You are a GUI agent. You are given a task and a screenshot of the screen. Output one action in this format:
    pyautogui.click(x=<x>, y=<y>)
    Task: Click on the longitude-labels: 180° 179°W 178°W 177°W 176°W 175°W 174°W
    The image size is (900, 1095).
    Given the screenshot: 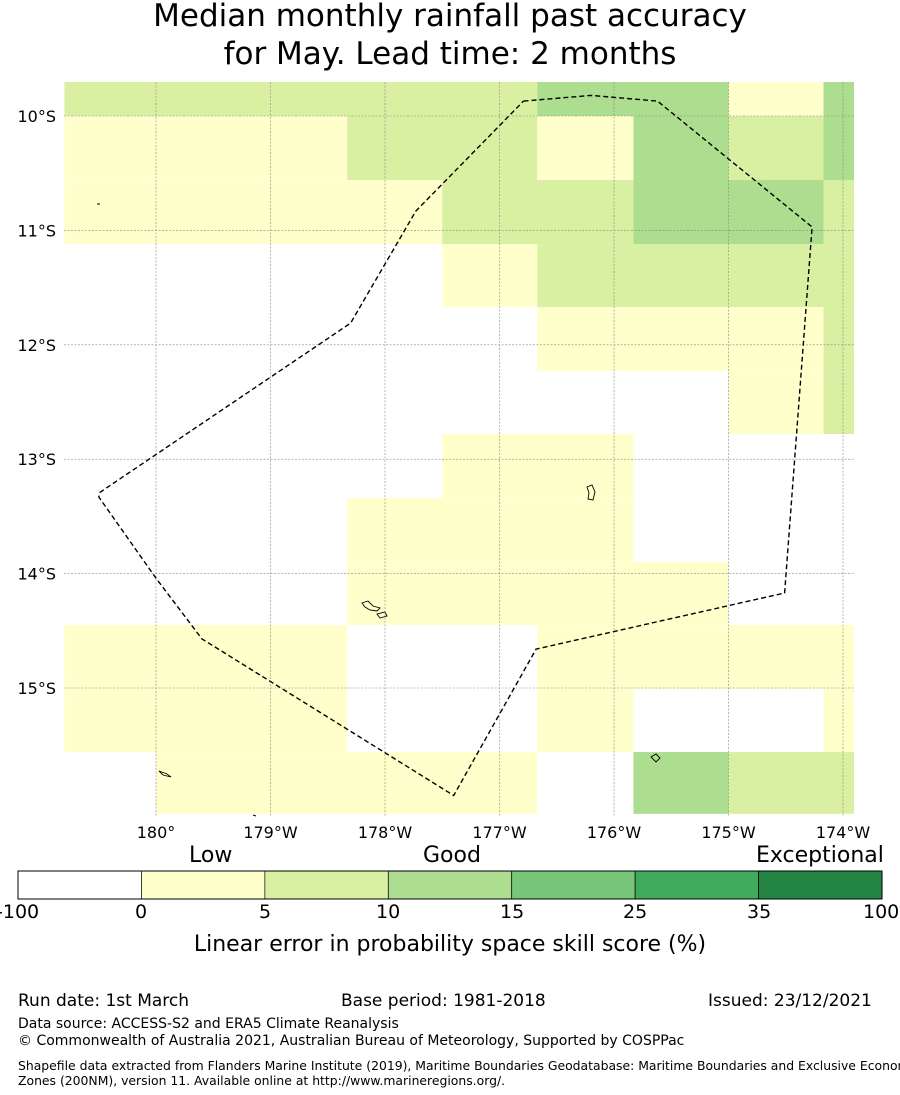 What is the action you would take?
    pyautogui.click(x=504, y=832)
    